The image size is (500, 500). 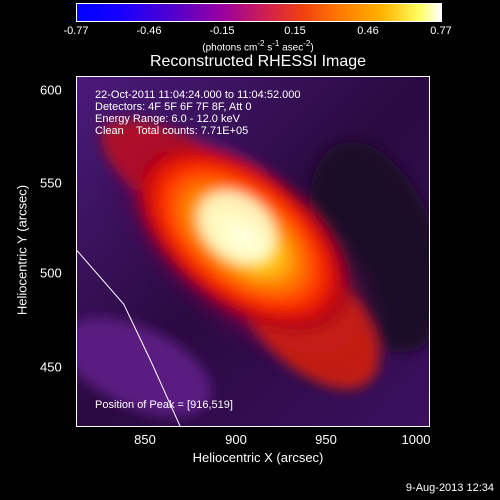 What do you see at coordinates (51, 367) in the screenshot?
I see `y-tick-label: 450` at bounding box center [51, 367].